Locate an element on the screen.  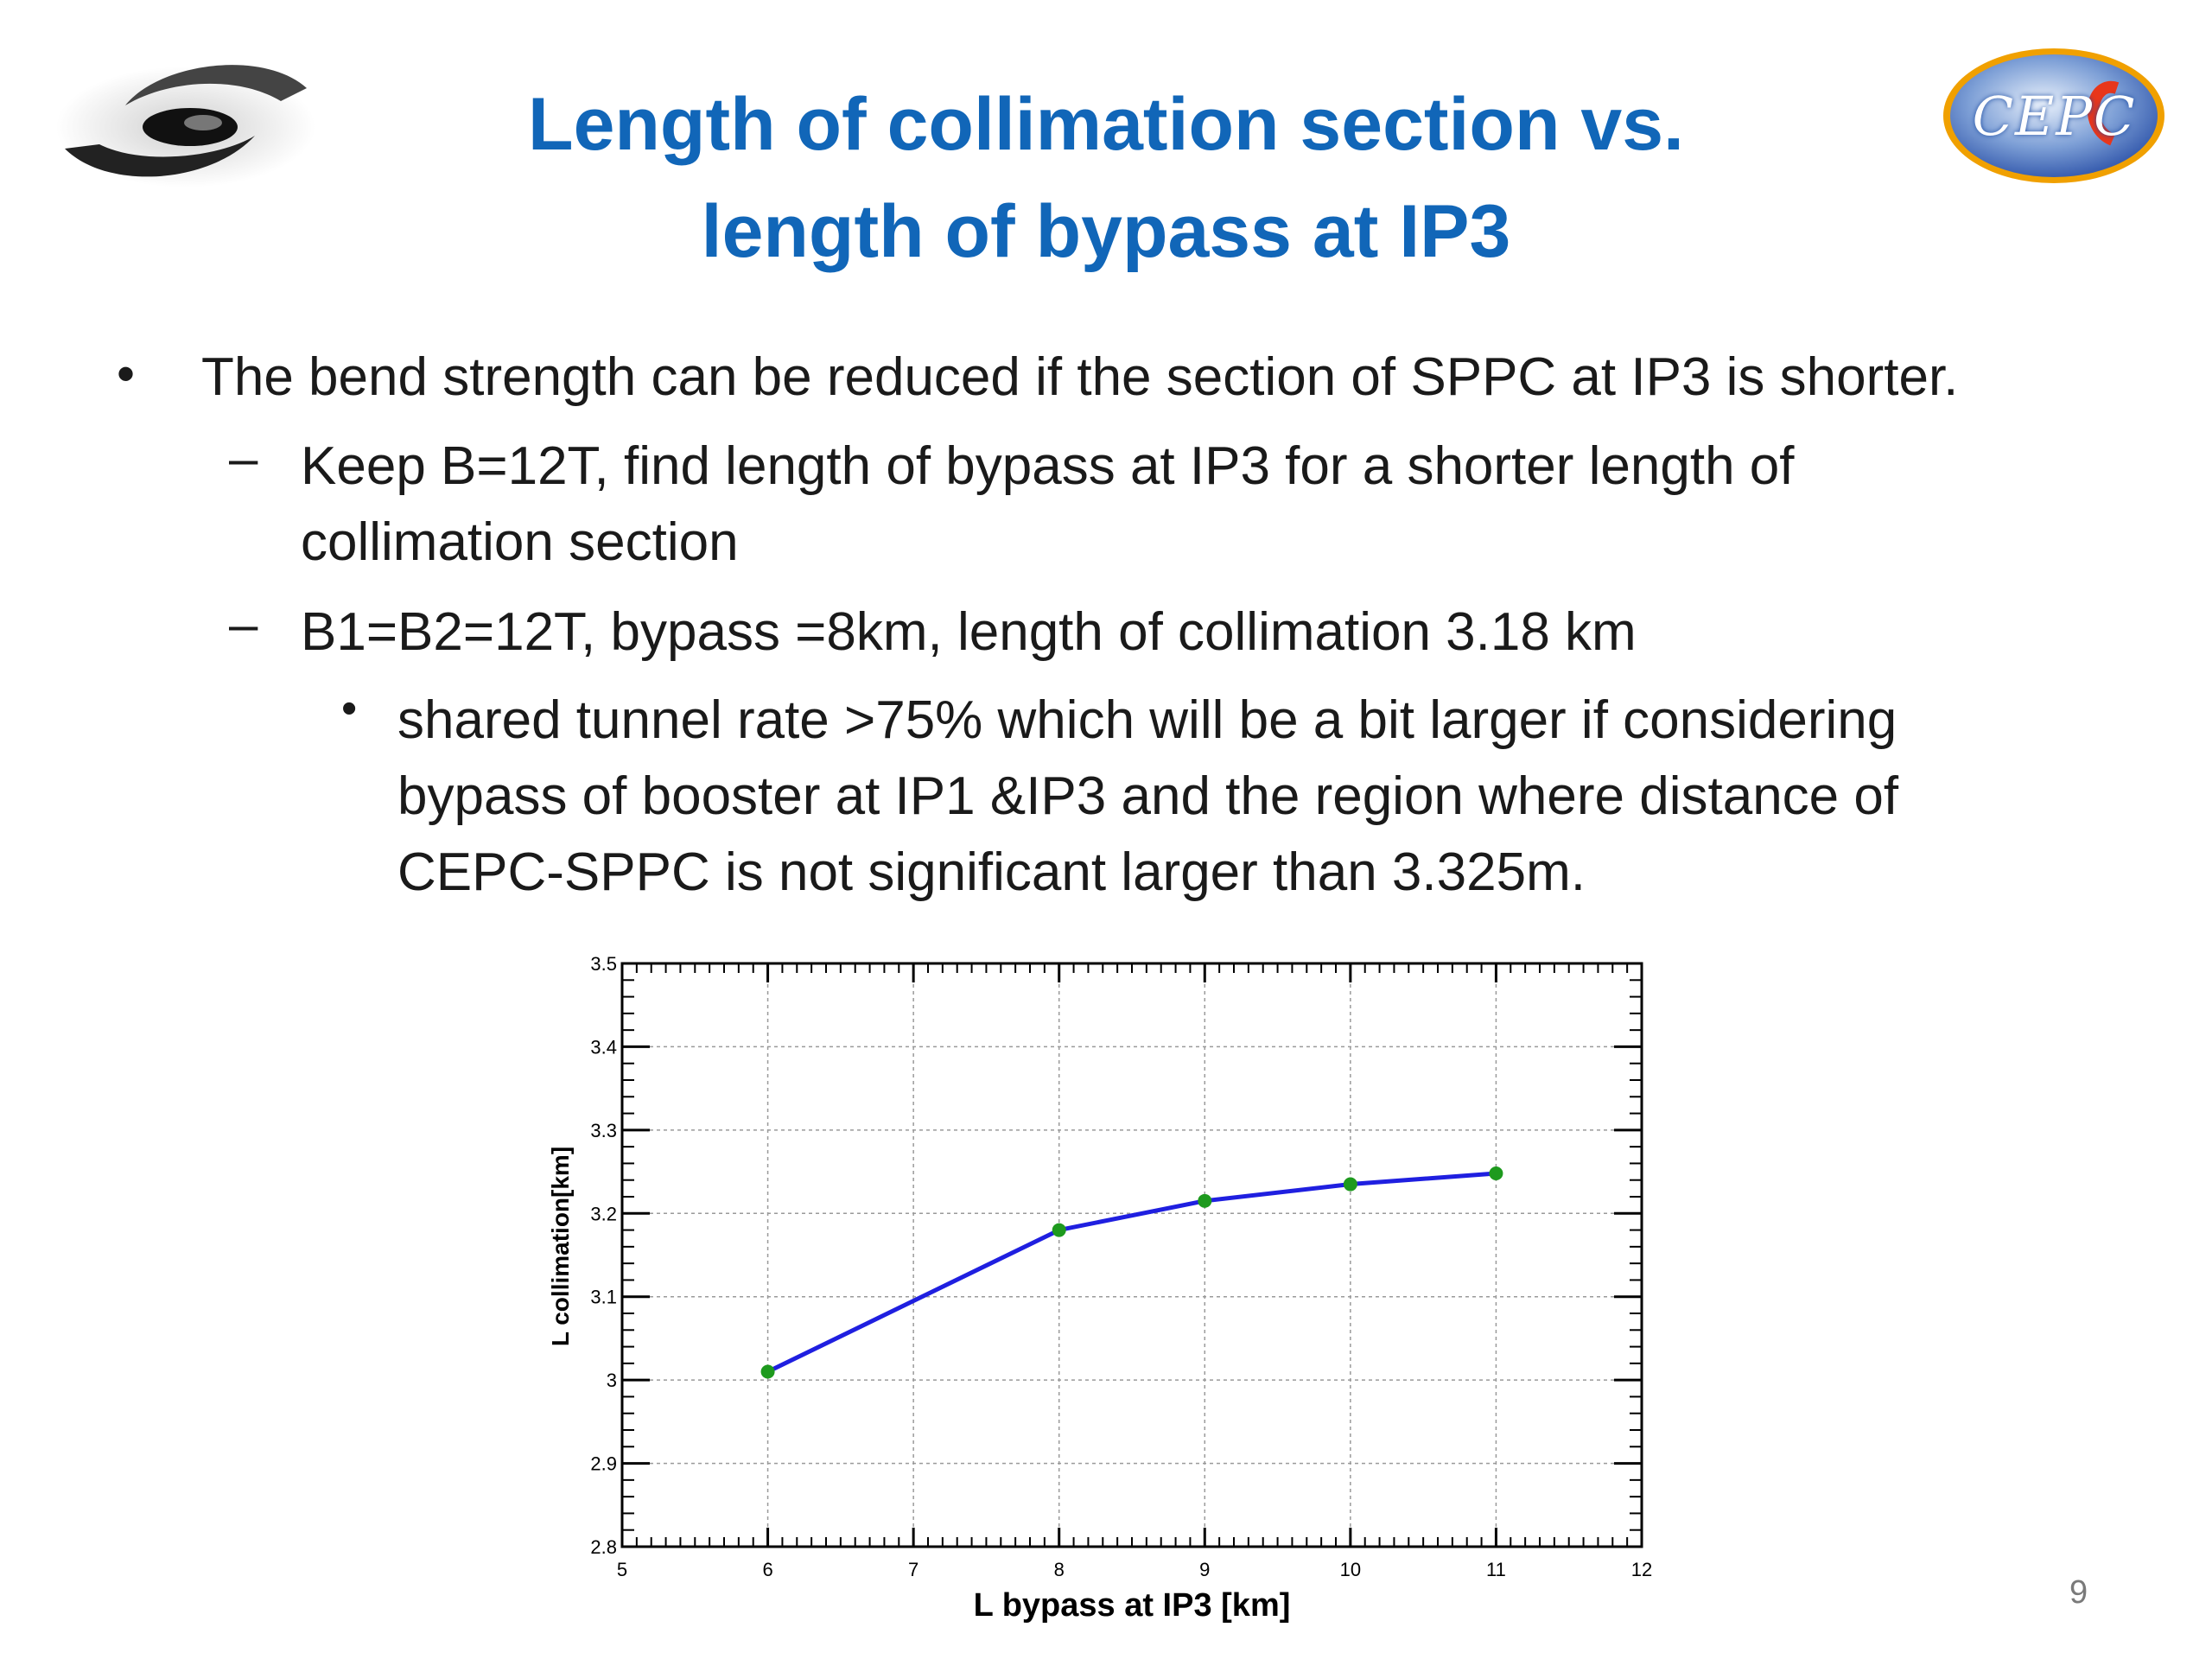
ihep-logo-icon is located at coordinates (185, 126).